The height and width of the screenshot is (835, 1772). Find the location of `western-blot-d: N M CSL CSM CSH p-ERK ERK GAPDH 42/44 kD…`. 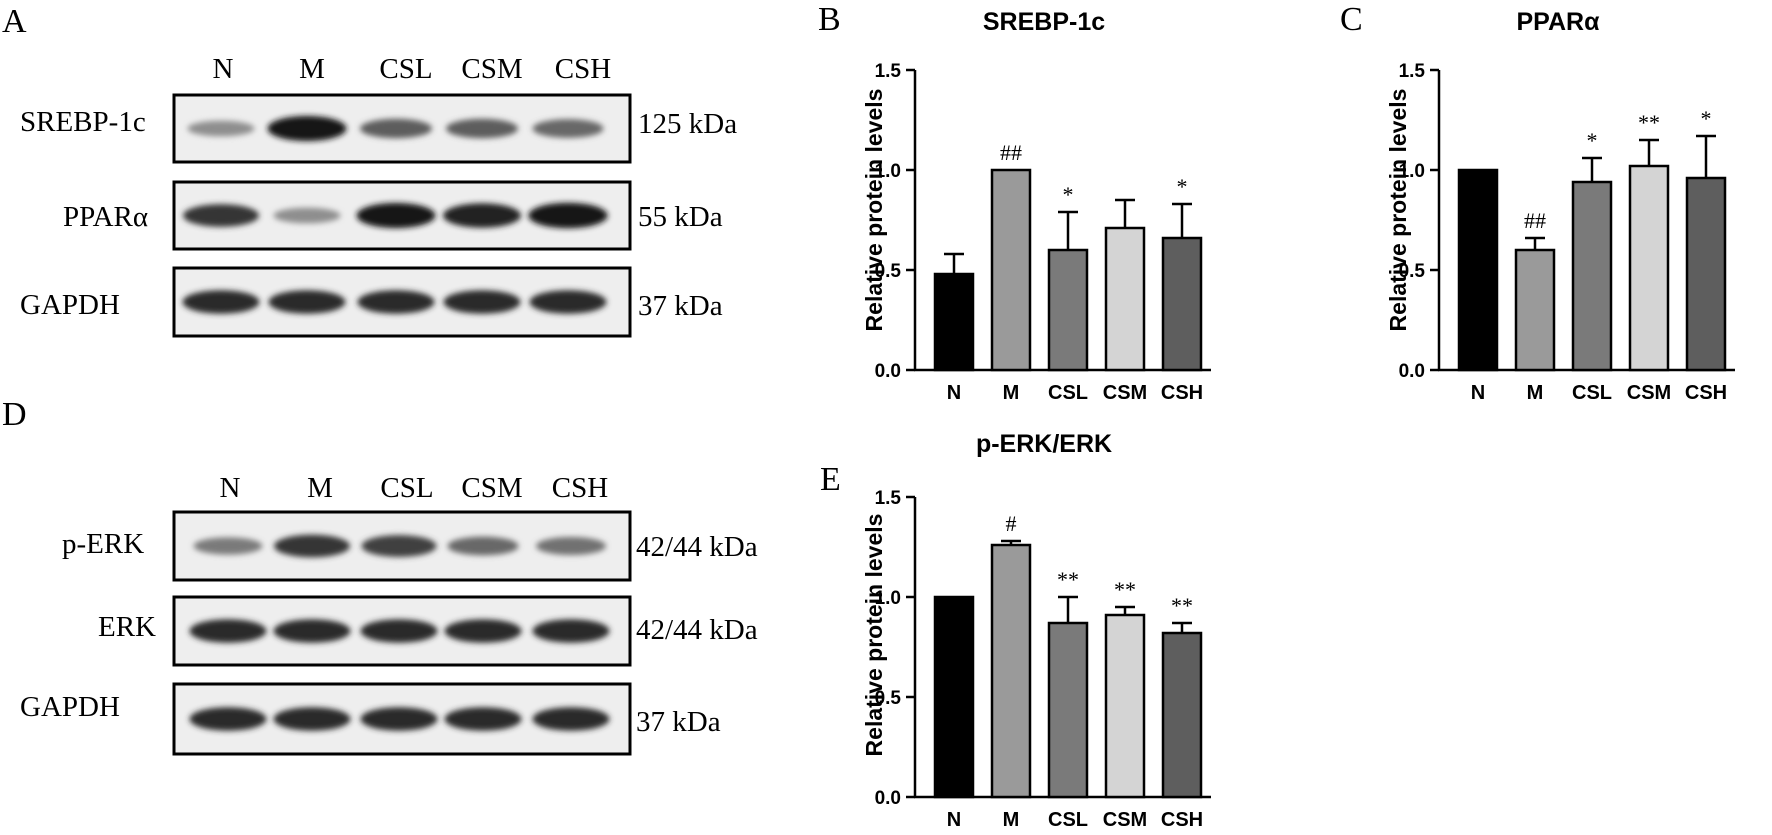

western-blot-d: N M CSL CSM CSH p-ERK ERK GAPDH 42/44 kD… is located at coordinates (389, 614).